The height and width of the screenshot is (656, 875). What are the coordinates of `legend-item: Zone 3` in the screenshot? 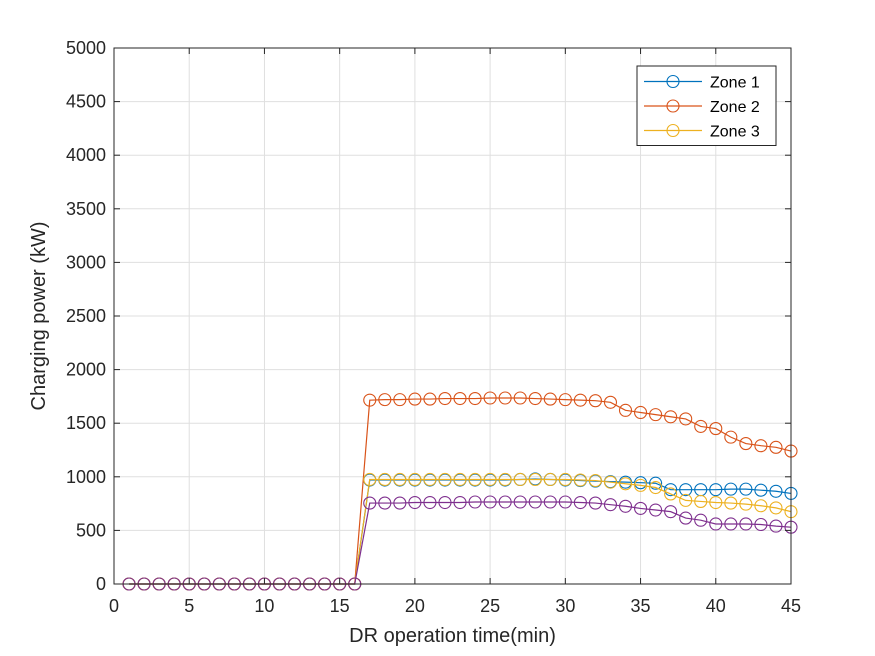 It's located at (702, 132).